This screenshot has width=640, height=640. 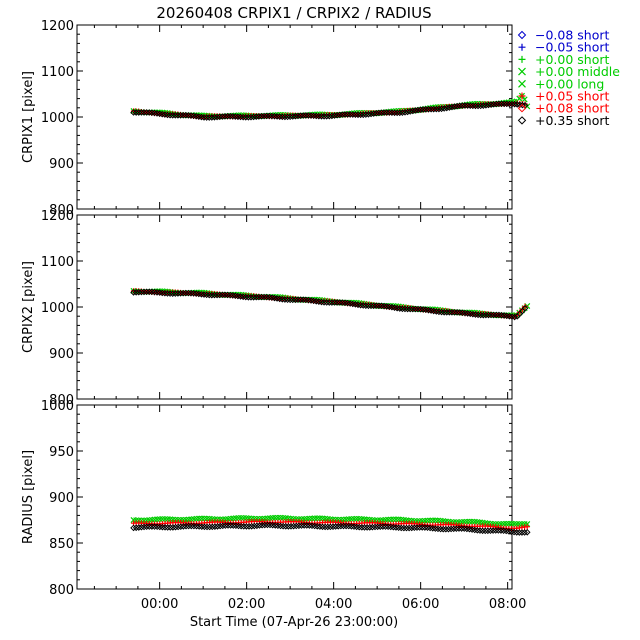 I want to click on y-tick-label: 1200, so click(x=57, y=26).